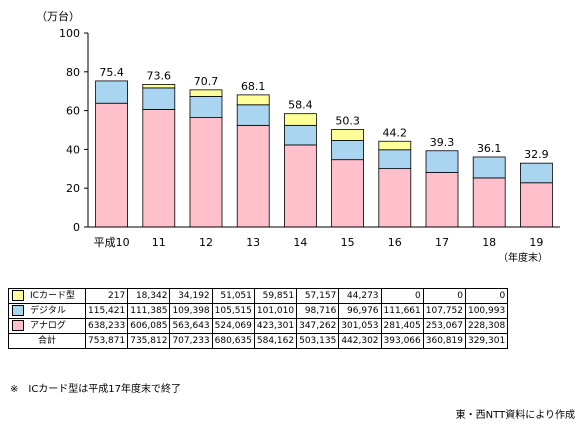  Describe the element at coordinates (106, 311) in the screenshot. I see `table-cell: 115,421` at that location.